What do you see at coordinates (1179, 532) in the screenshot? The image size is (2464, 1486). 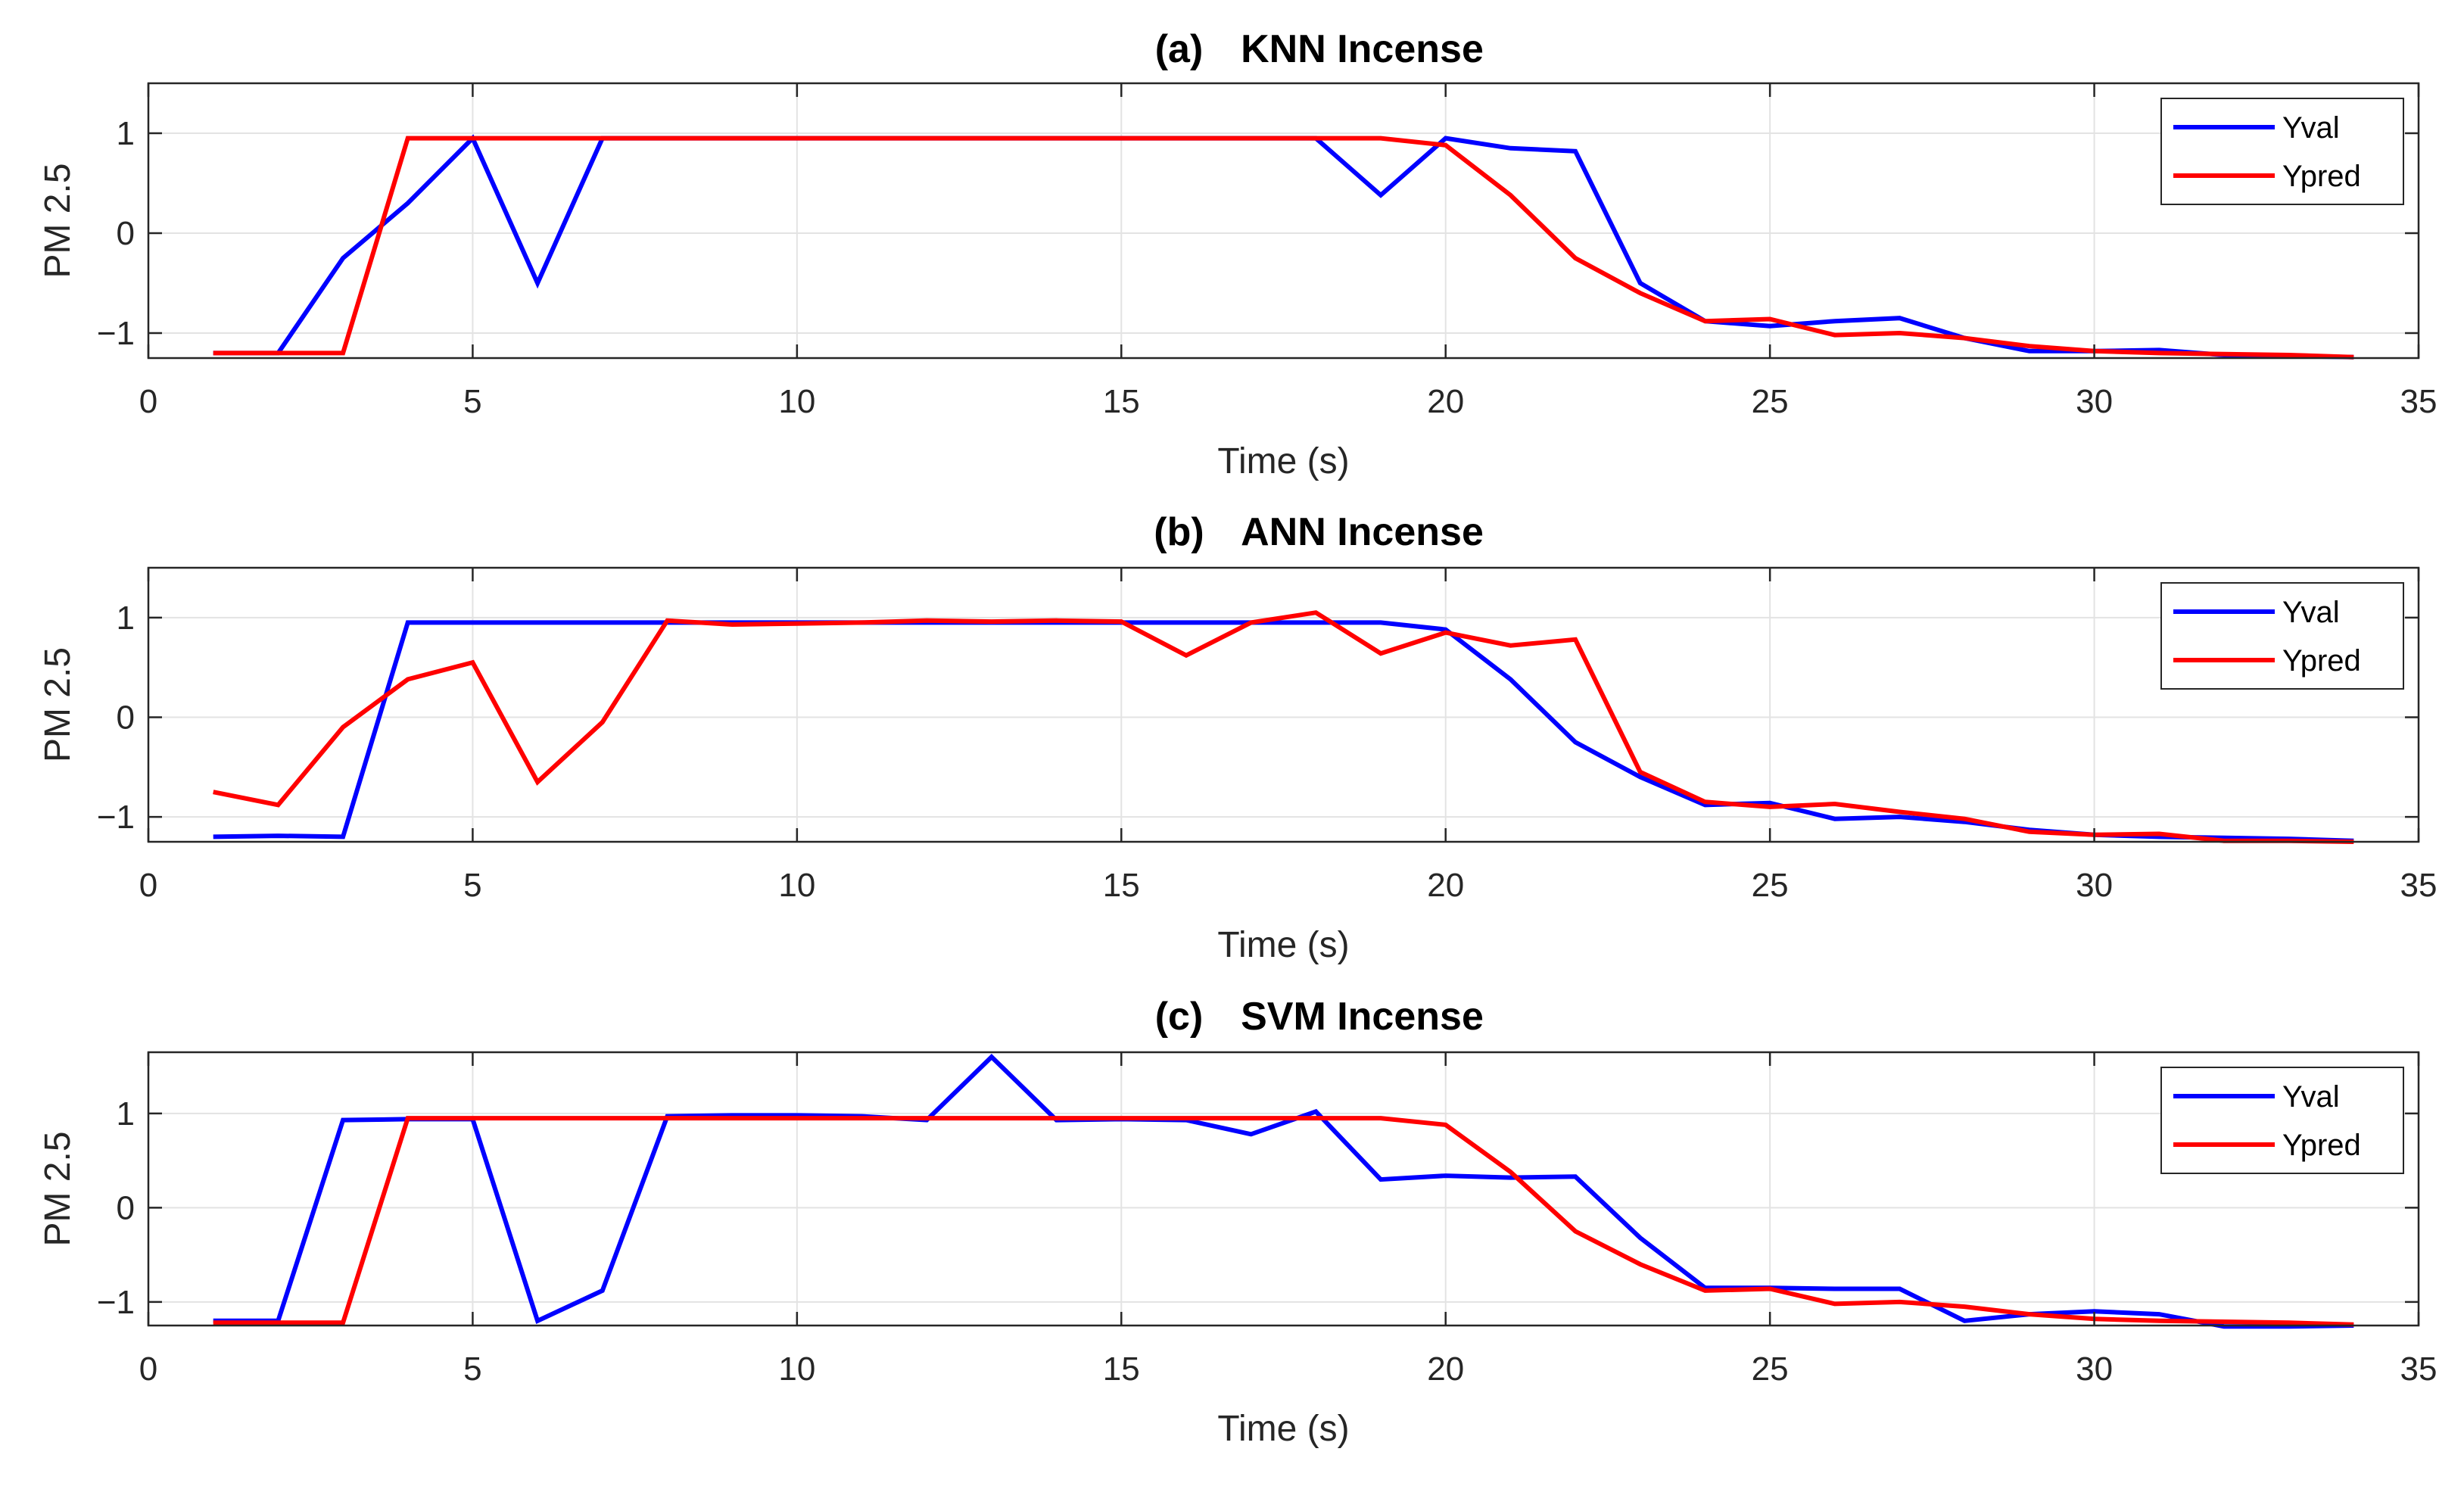 I see `panel-label: (b)` at bounding box center [1179, 532].